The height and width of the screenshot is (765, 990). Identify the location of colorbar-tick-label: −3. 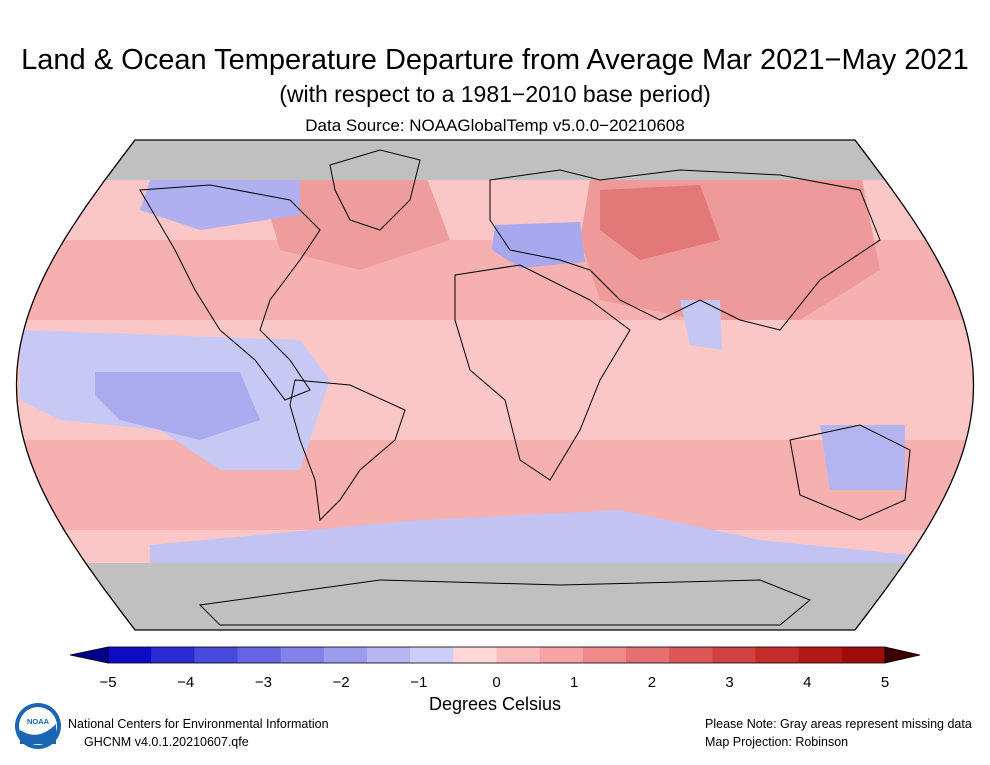
(263, 682).